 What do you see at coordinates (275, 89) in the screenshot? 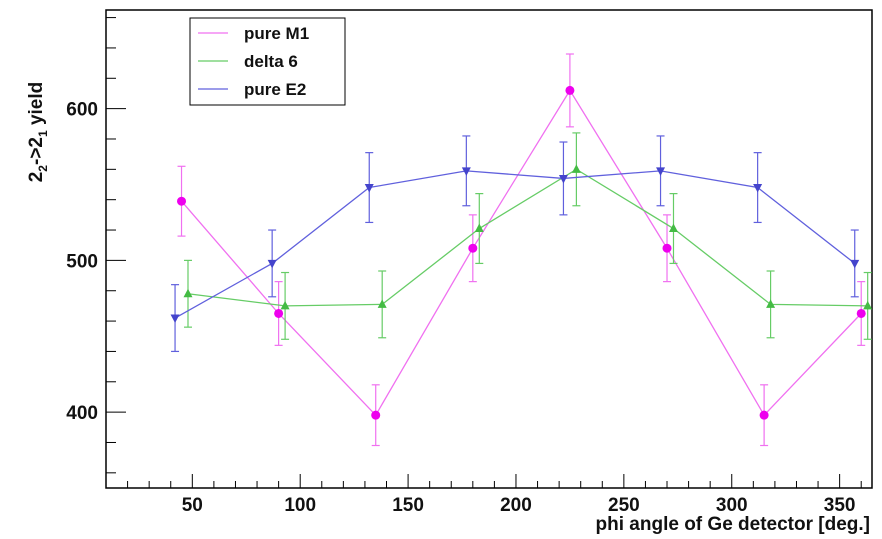
I see `legend-label-pure-e2: pure E2` at bounding box center [275, 89].